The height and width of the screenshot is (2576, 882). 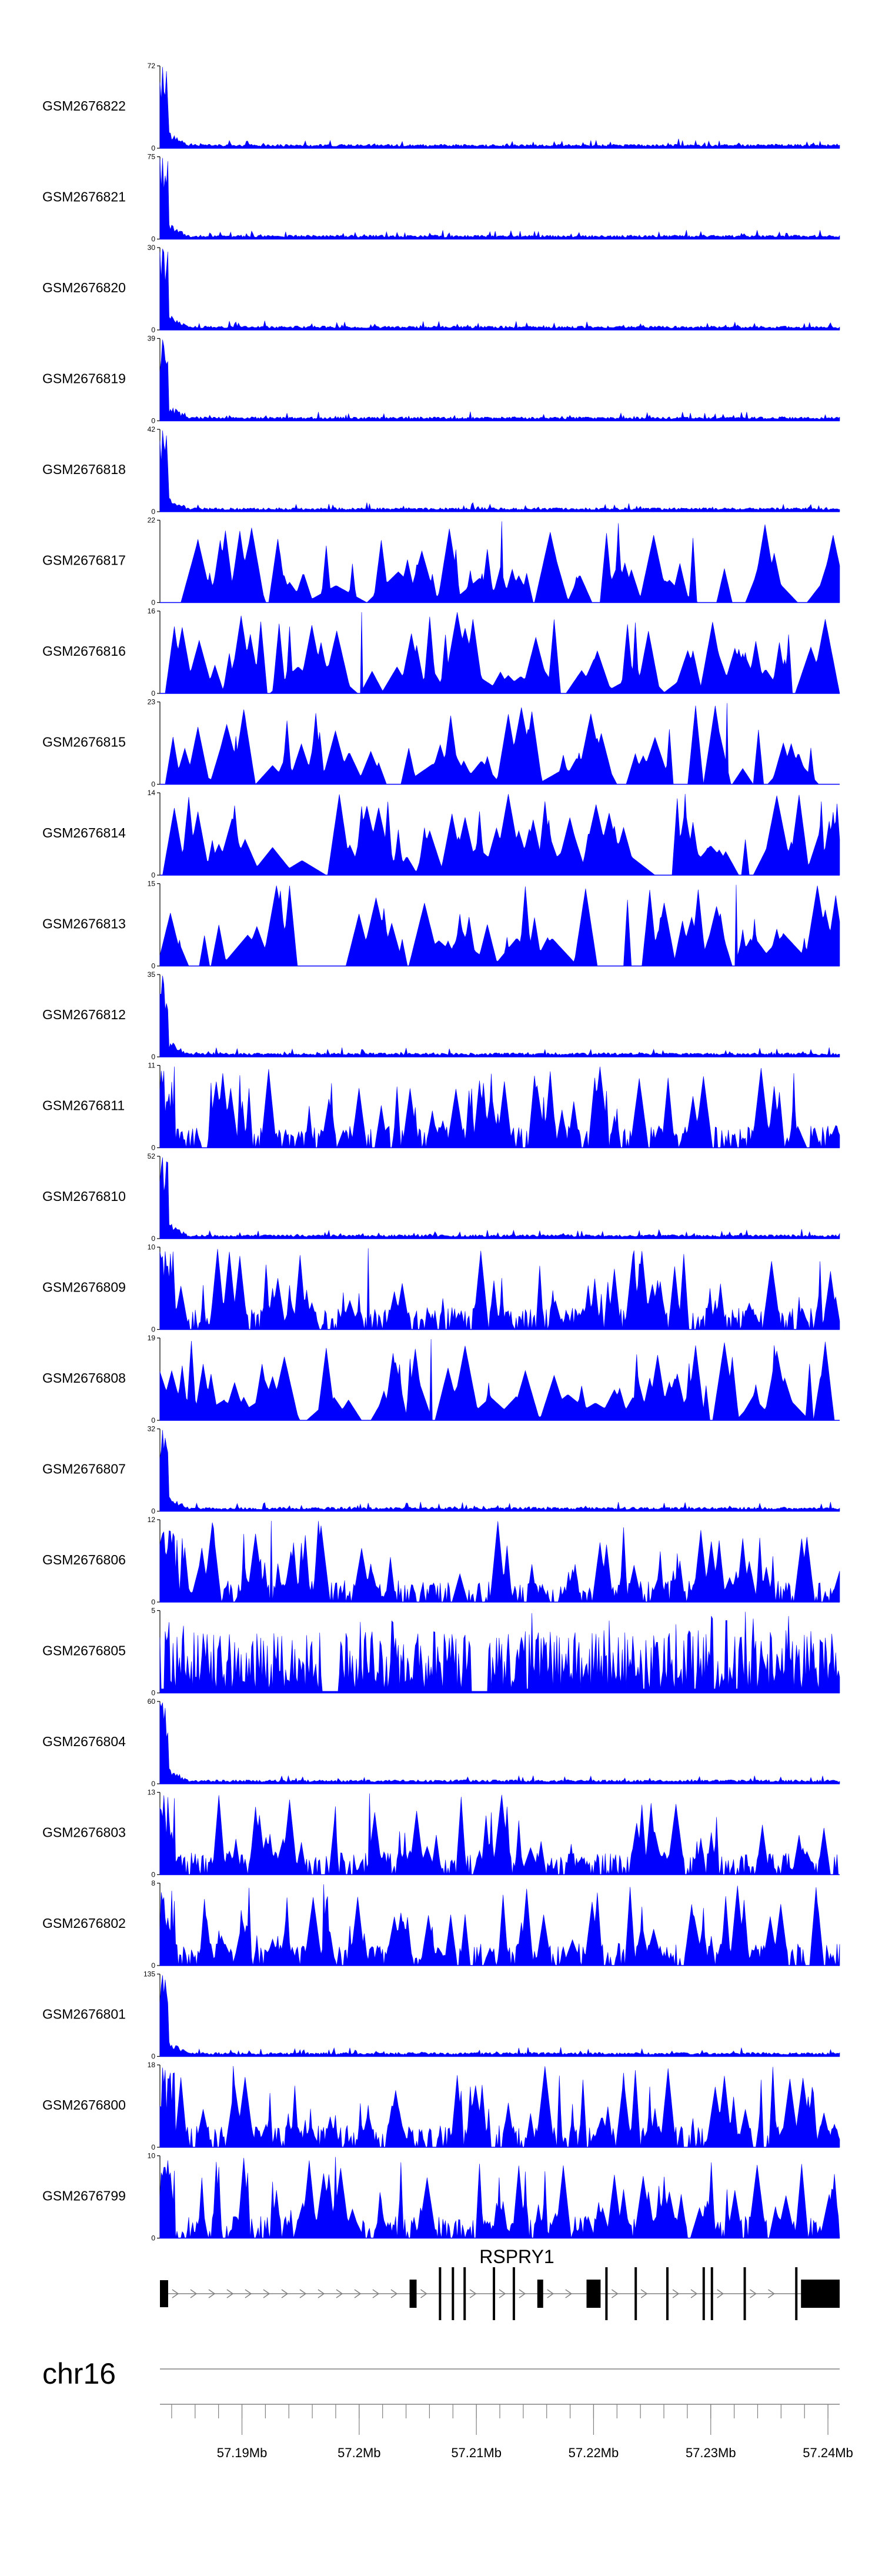 What do you see at coordinates (84, 1378) in the screenshot?
I see `track-label: GSM2676808` at bounding box center [84, 1378].